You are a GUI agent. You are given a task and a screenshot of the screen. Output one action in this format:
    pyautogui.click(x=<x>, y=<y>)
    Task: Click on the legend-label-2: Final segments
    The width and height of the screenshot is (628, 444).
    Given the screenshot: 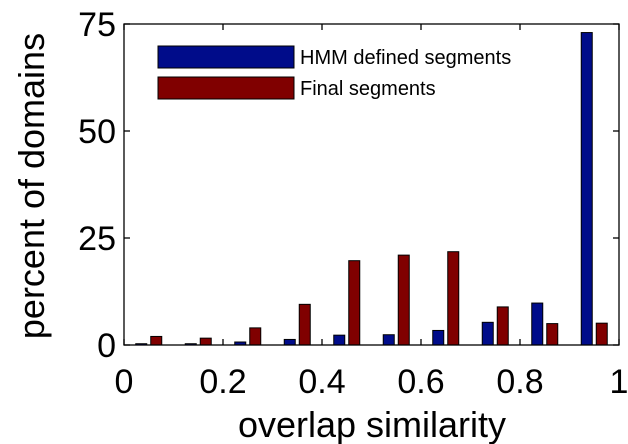 What is the action you would take?
    pyautogui.click(x=368, y=89)
    